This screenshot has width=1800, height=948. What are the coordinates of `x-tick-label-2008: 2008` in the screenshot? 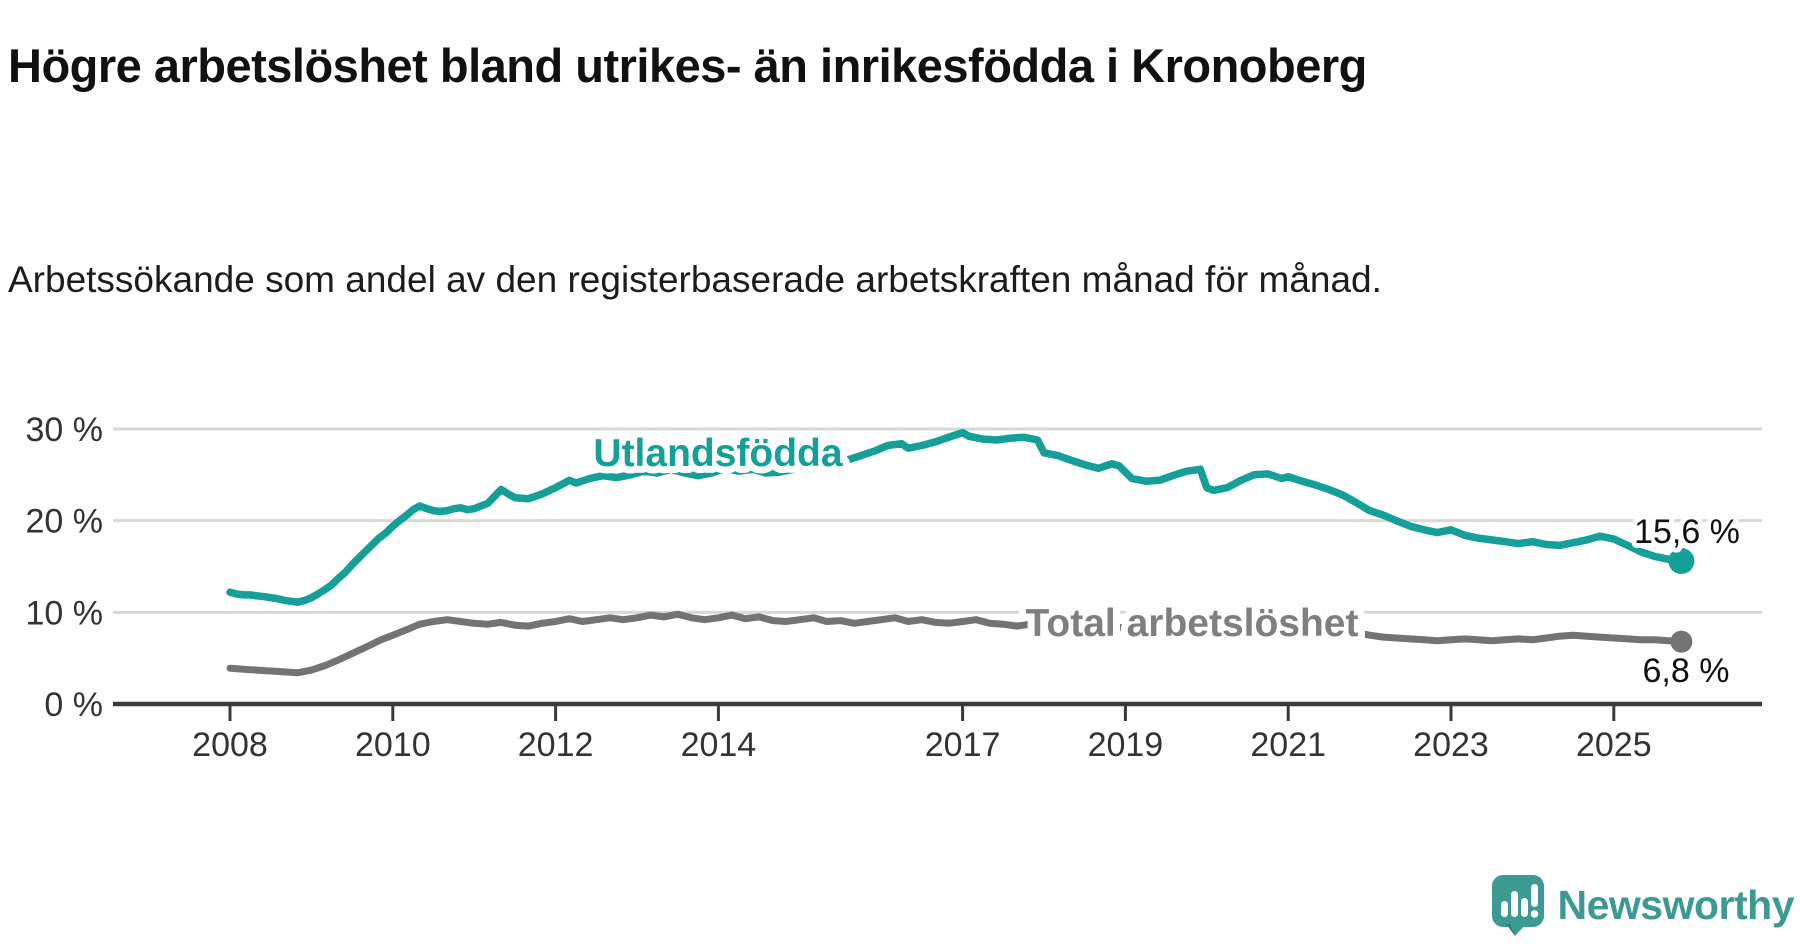 It's located at (230, 745).